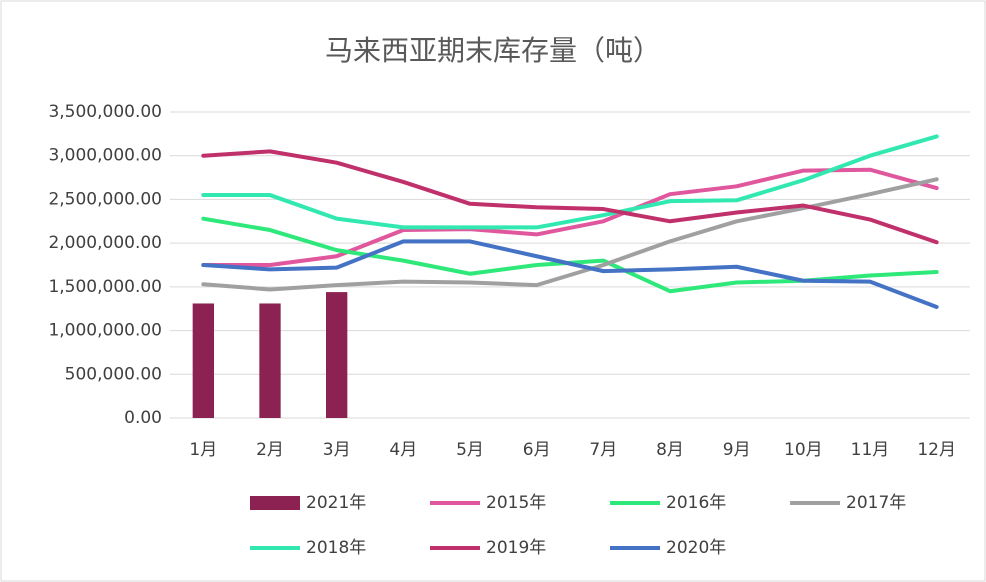  Describe the element at coordinates (275, 503) in the screenshot. I see `legend-swatch` at that location.